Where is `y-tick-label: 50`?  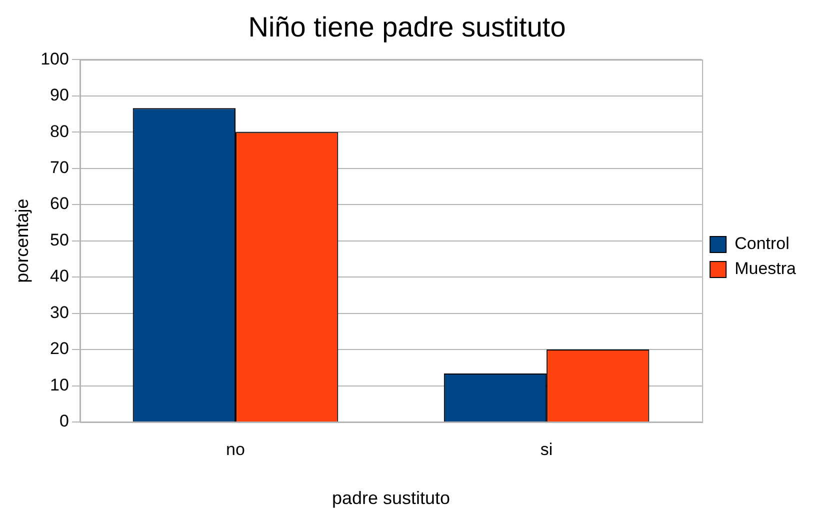
y-tick-label: 50 is located at coordinates (59, 240).